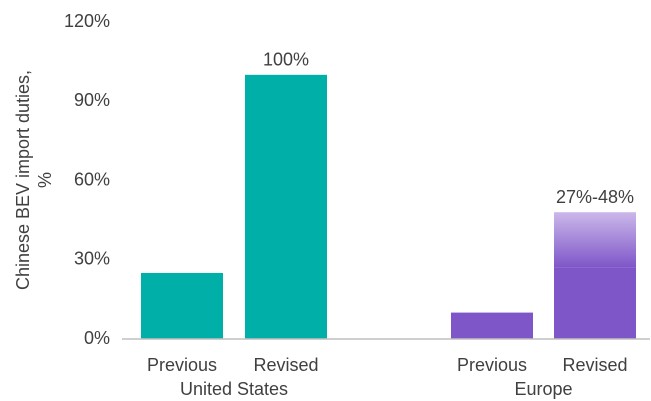 This screenshot has height=401, width=651. Describe the element at coordinates (97, 338) in the screenshot. I see `y-tick-label: 0%` at that location.